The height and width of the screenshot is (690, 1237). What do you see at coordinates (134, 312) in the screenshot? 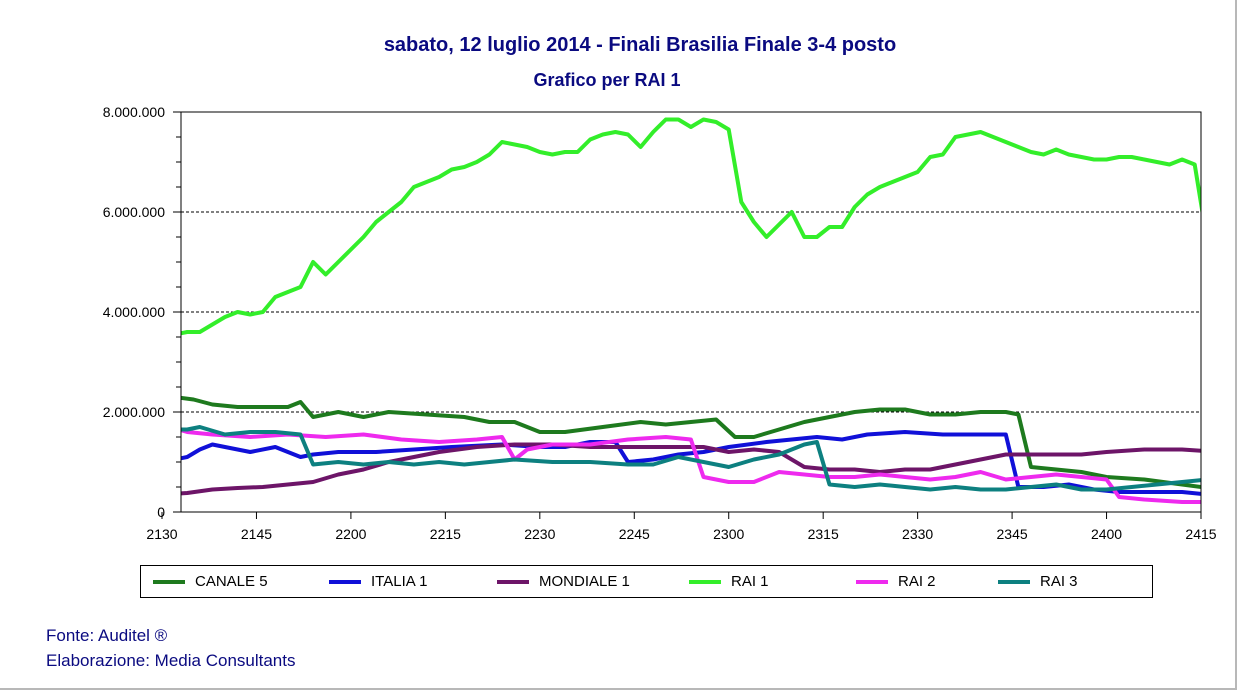
I see `y-tick-label: 4.000.000` at bounding box center [134, 312].